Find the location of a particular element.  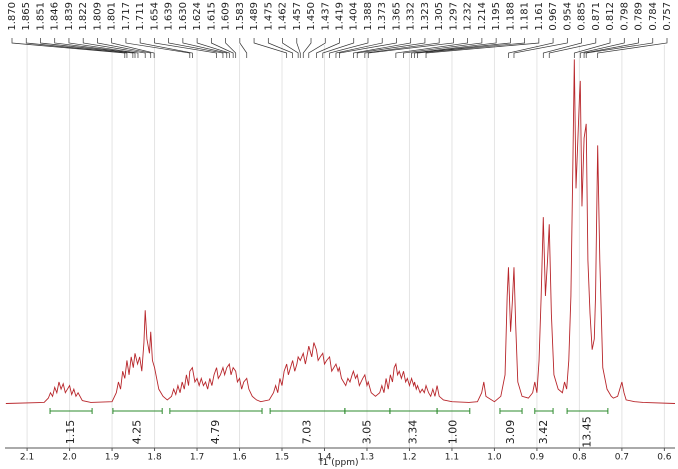

peak-label: 1.615 is located at coordinates (211, 16).